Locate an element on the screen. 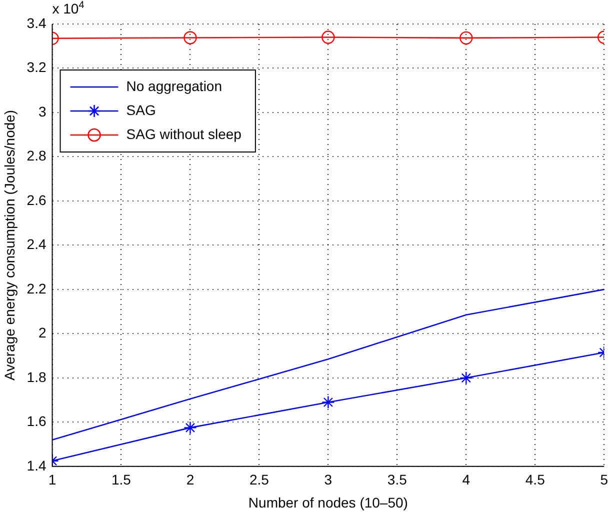 Image resolution: width=614 pixels, height=512 pixels. x-tick-label: 2.5 is located at coordinates (259, 480).